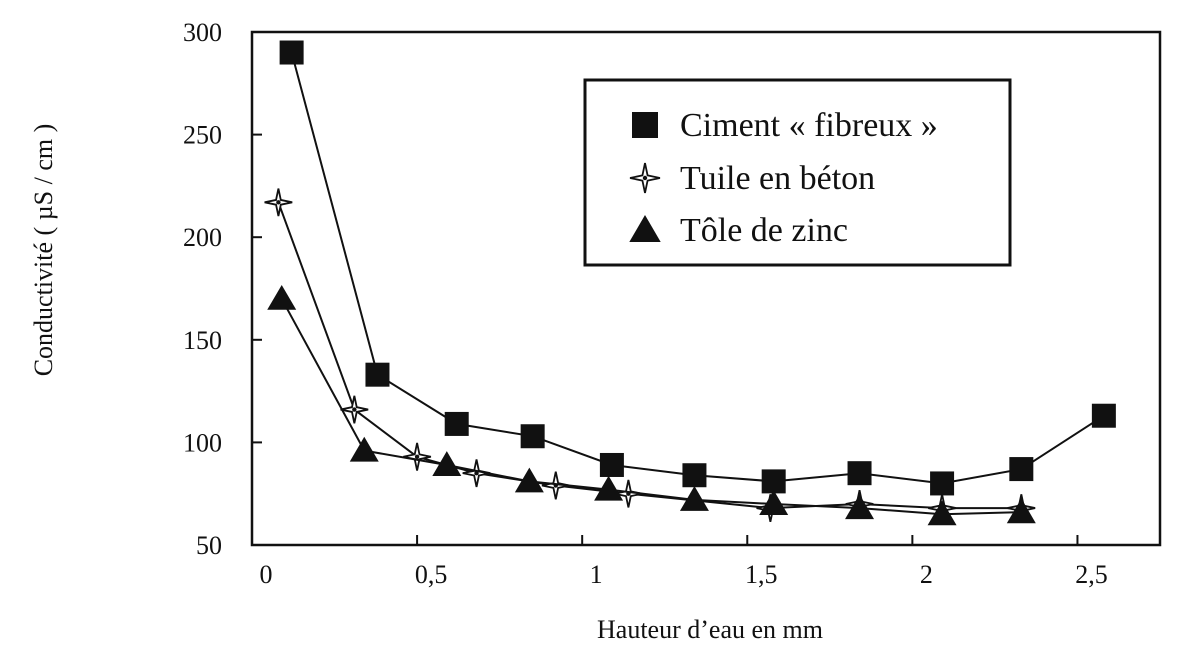 This screenshot has width=1185, height=660. Describe the element at coordinates (809, 125) in the screenshot. I see `legend-label: Ciment « fibreux »` at that location.